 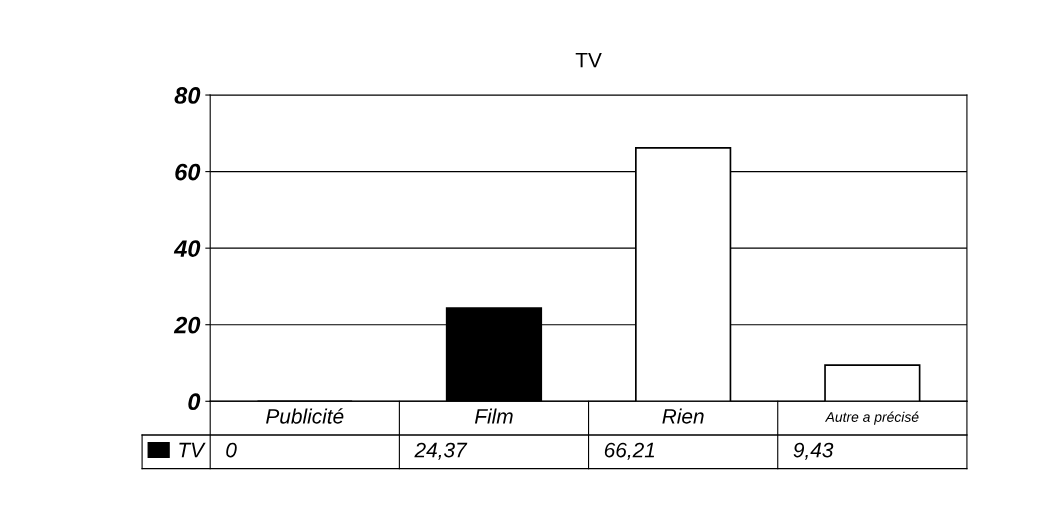 I want to click on x-tick-label: Film, so click(x=493, y=416).